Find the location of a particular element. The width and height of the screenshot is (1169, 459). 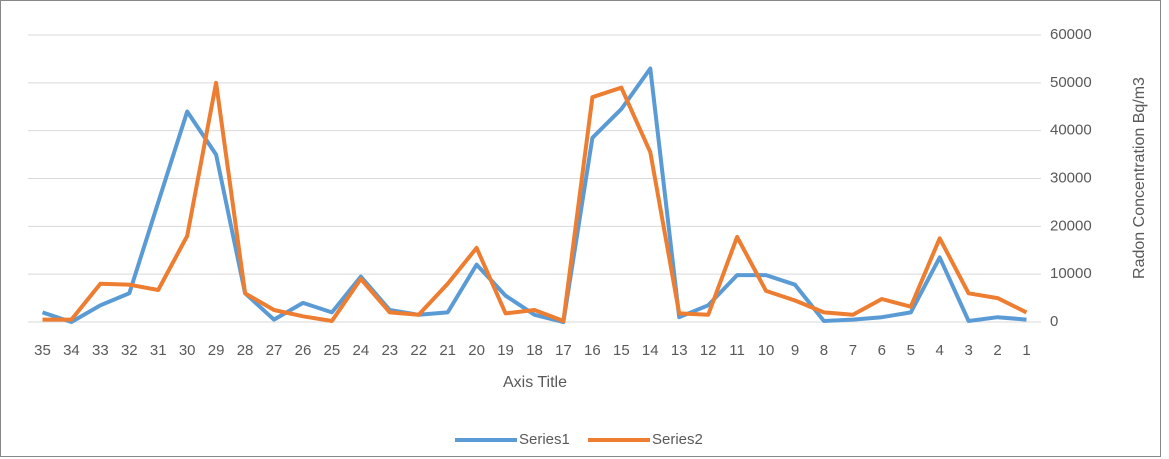

x-tick-label: 18 is located at coordinates (534, 350).